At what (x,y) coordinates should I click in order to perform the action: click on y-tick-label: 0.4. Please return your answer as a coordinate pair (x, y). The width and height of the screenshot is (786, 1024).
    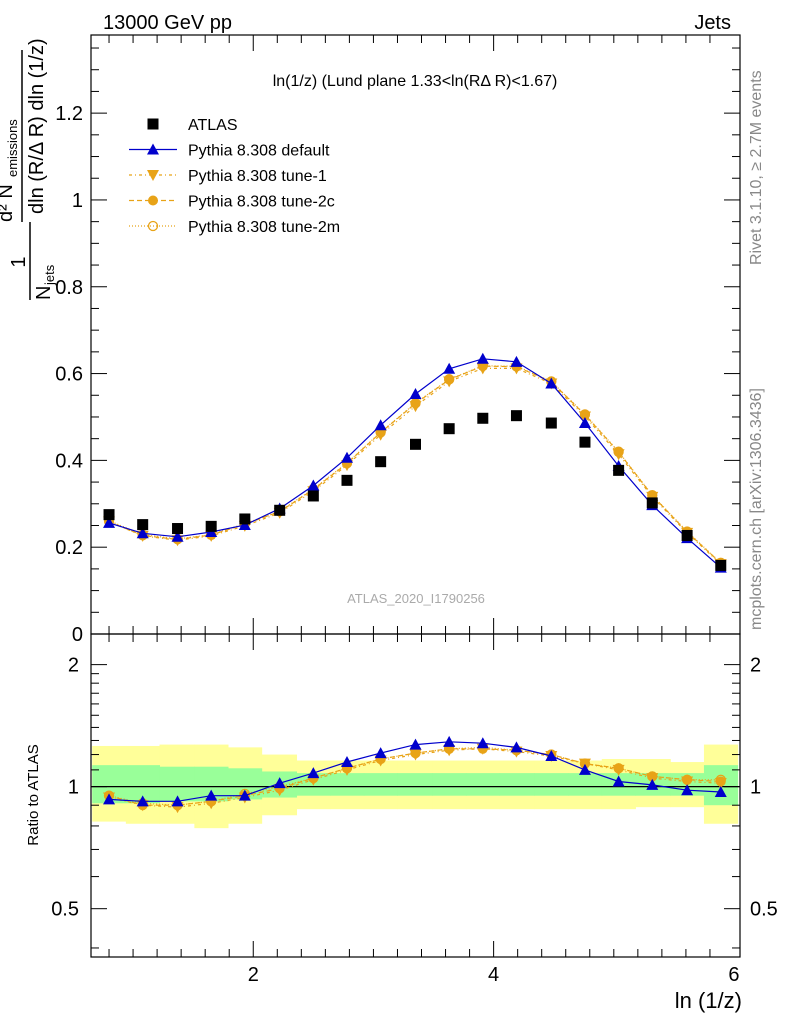
    Looking at the image, I should click on (69, 461).